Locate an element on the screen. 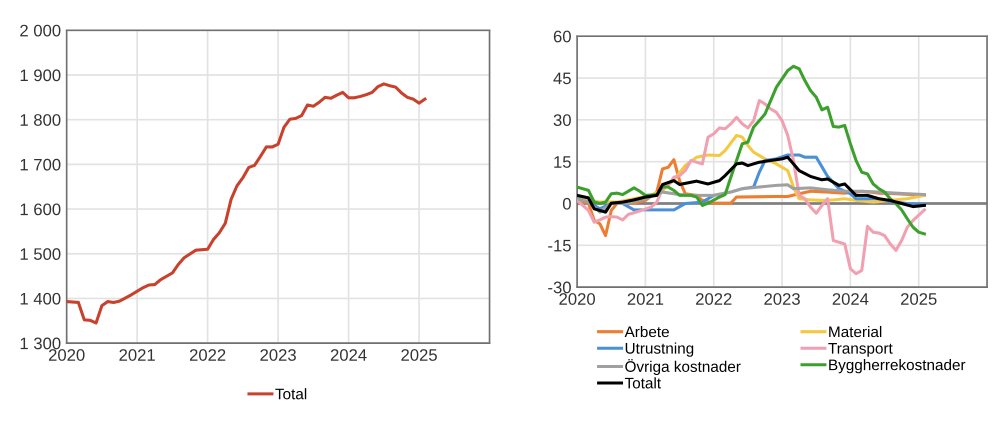 Image resolution: width=995 pixels, height=421 pixels. y-tick-label: 1 500 is located at coordinates (40, 254).